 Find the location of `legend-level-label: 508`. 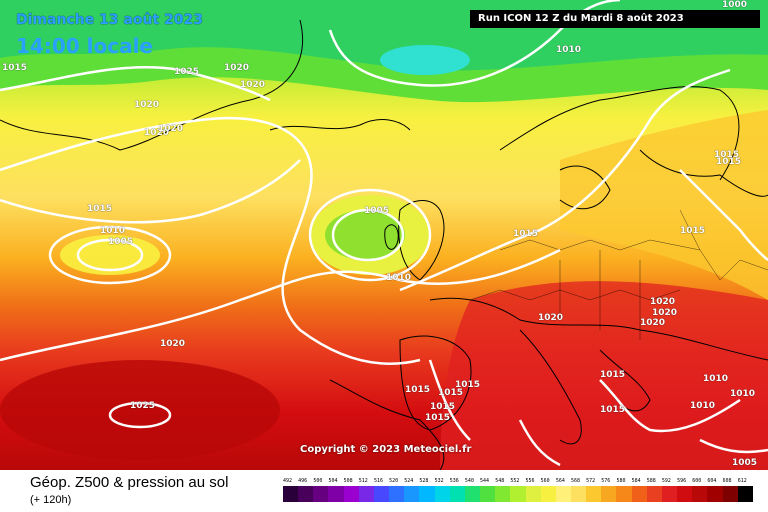

legend-level-label: 508 is located at coordinates (348, 481).